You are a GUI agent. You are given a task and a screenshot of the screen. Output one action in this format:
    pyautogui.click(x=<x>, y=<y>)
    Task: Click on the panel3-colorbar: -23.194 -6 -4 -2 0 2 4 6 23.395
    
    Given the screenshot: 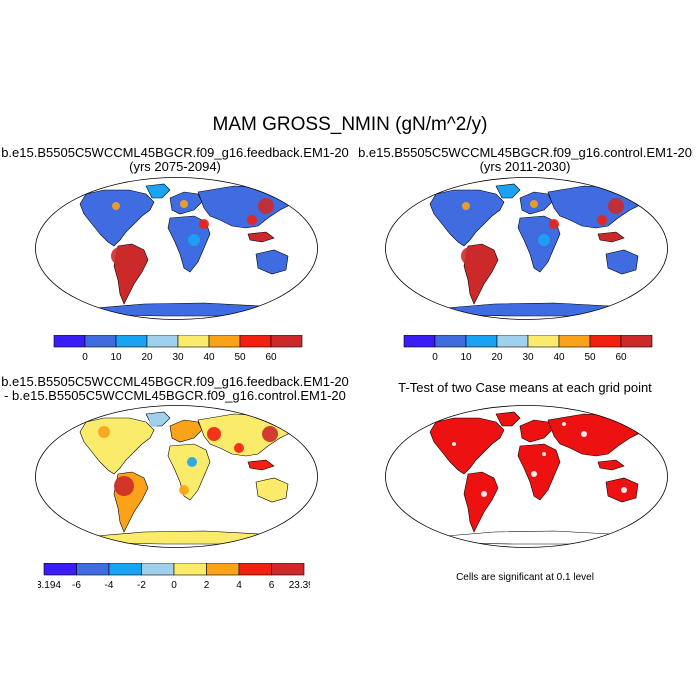 What is the action you would take?
    pyautogui.click(x=174, y=577)
    